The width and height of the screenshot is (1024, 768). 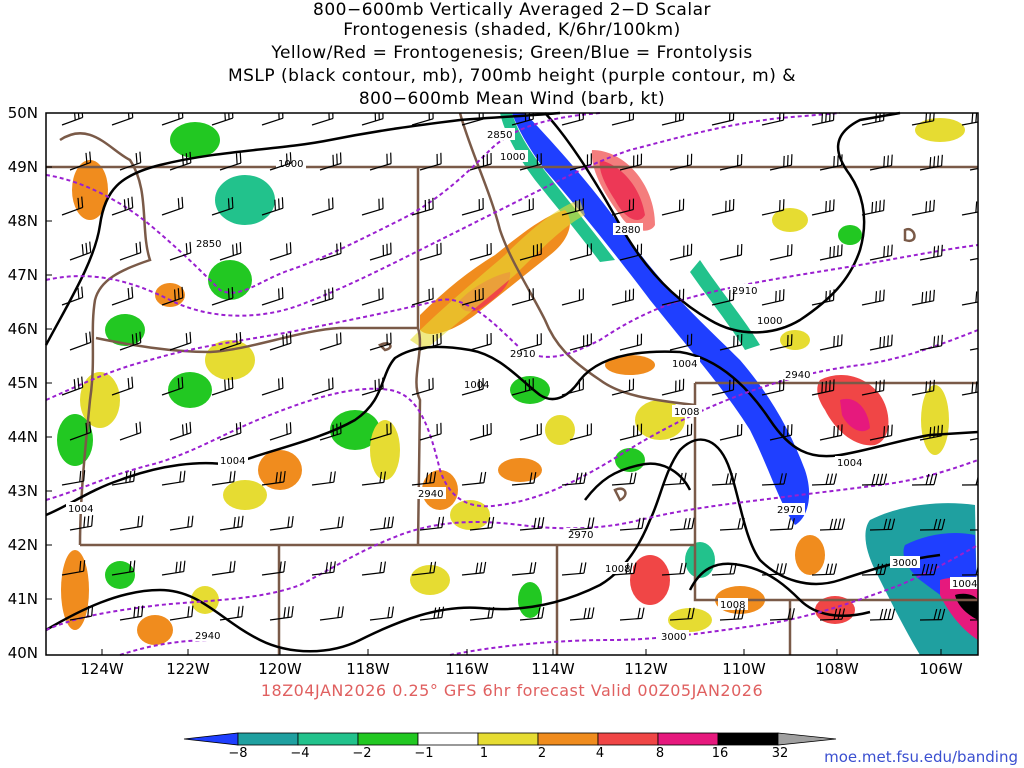 I want to click on lon-label-122w: 122W, so click(x=188, y=669).